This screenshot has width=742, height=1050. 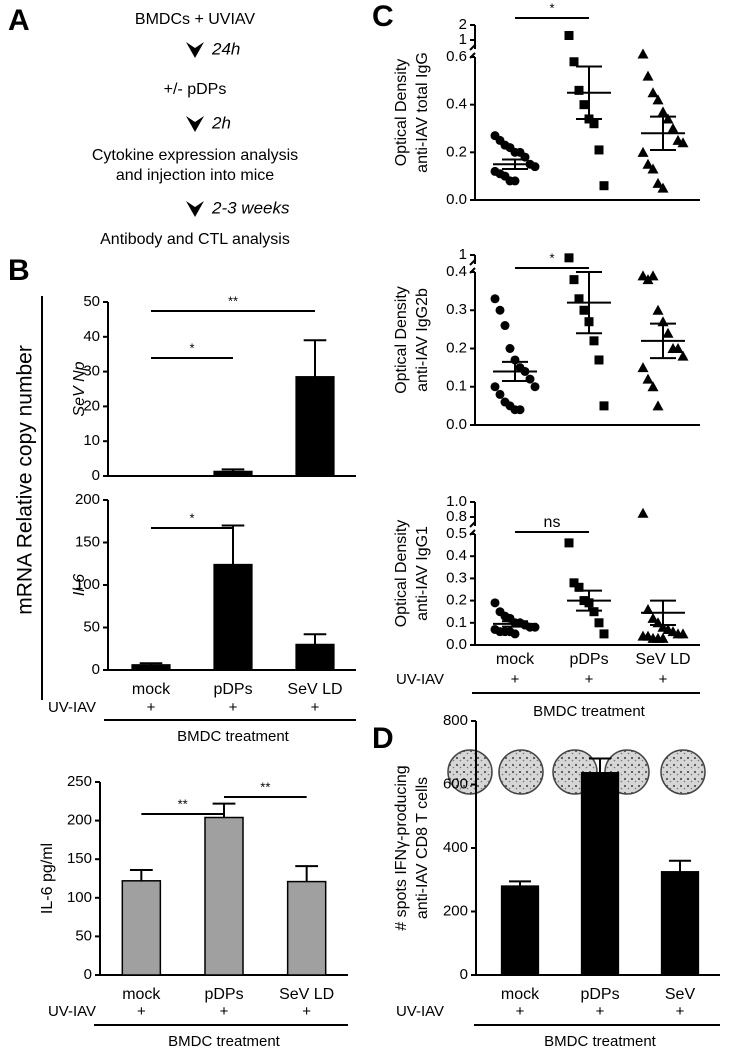 What do you see at coordinates (456, 271) in the screenshot?
I see `y-tick-label: 0.4` at bounding box center [456, 271].